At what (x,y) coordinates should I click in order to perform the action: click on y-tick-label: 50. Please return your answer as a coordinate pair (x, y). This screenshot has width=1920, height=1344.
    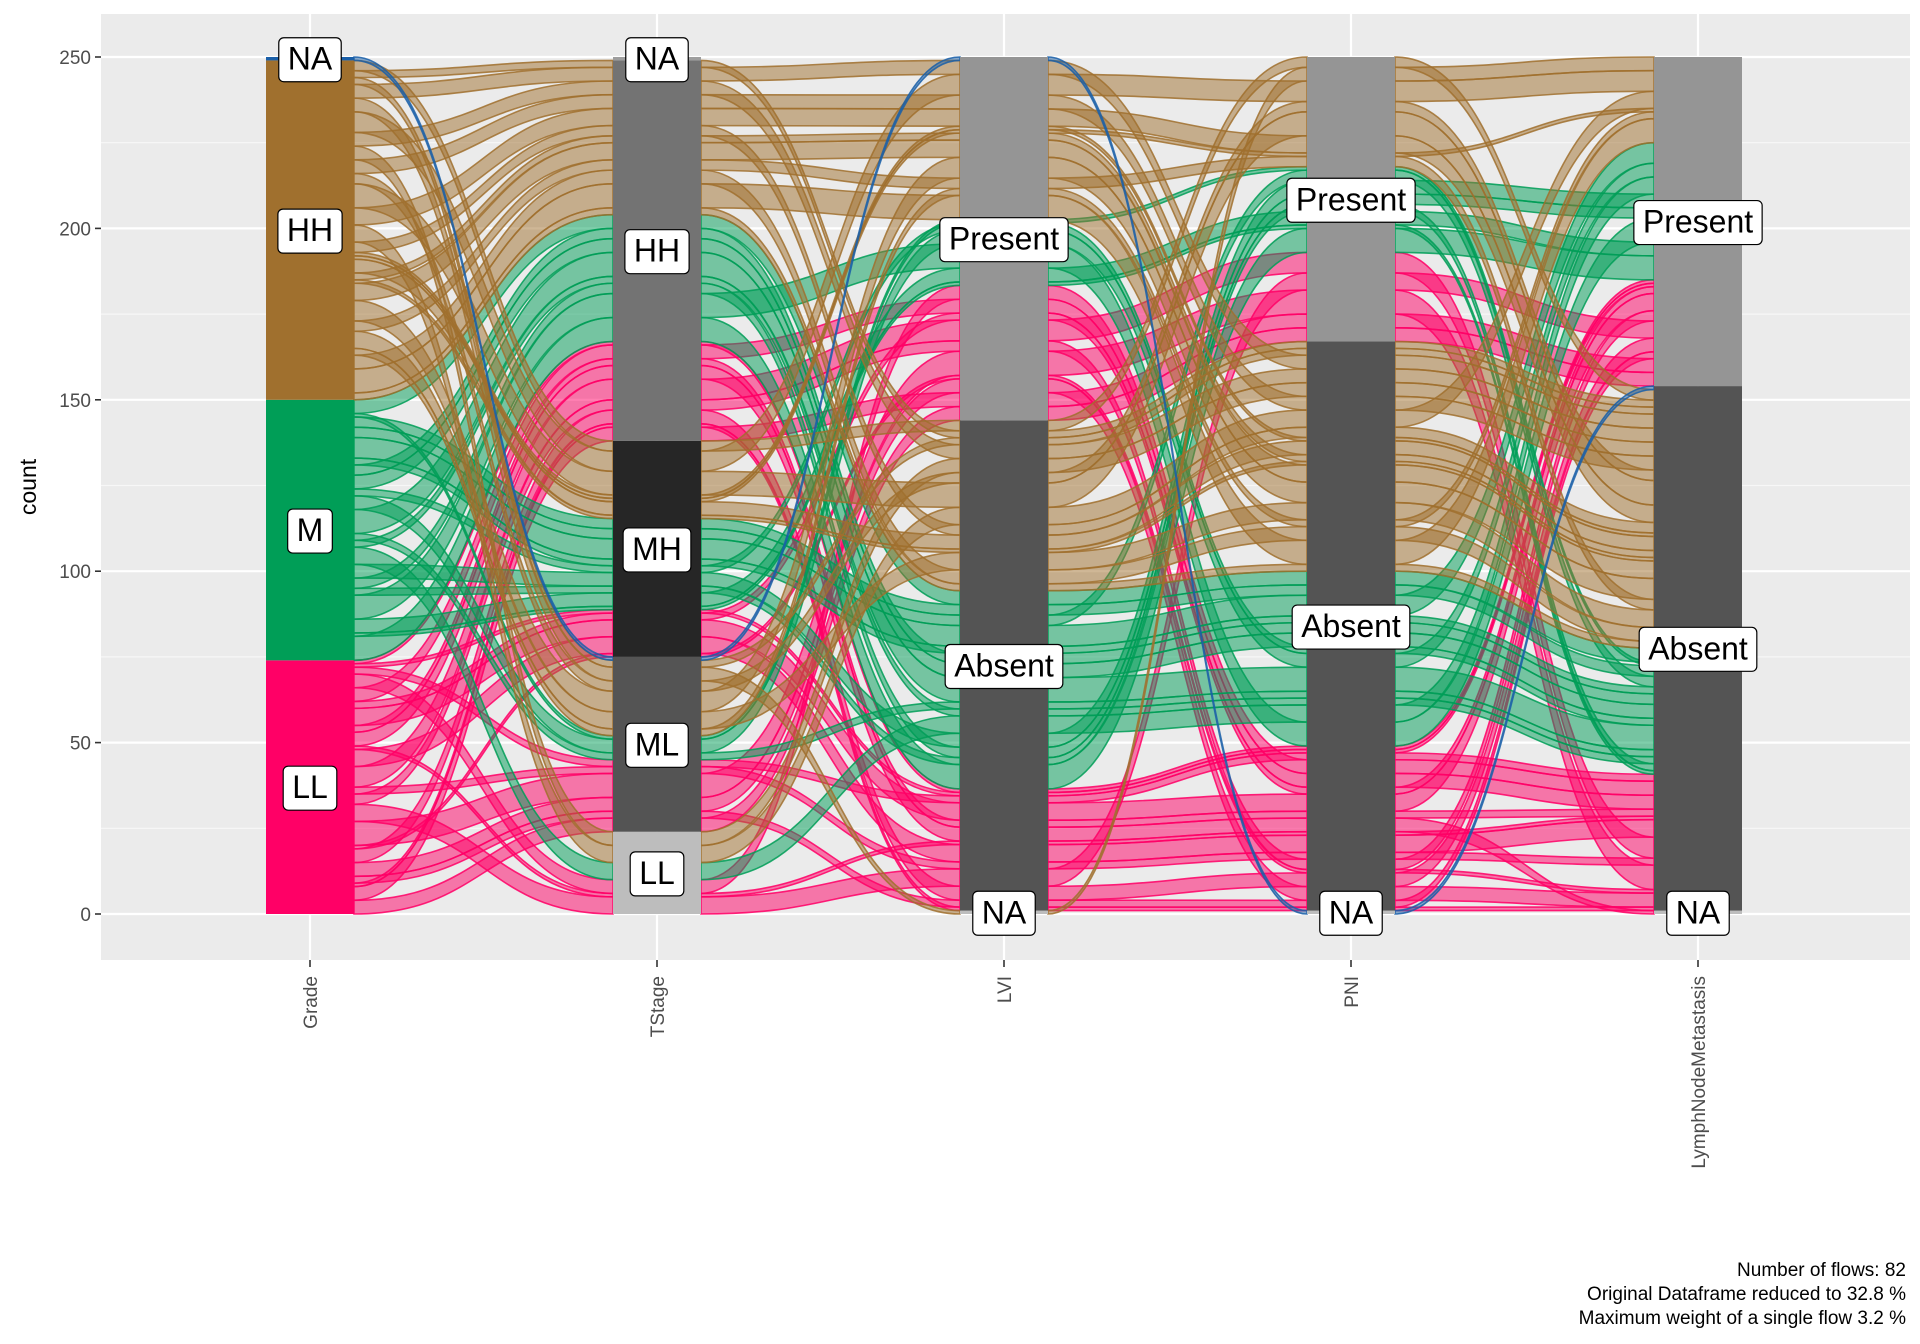
    Looking at the image, I should click on (80, 744).